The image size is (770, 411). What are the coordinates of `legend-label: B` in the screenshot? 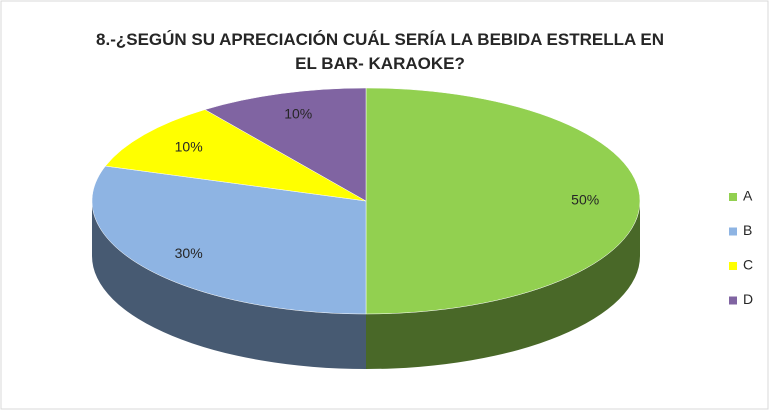 It's located at (747, 230).